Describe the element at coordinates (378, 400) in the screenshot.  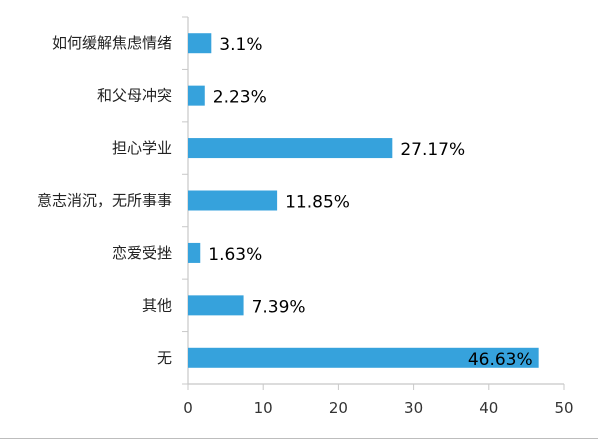
I see `x-axis-ticks: 0 10 20 30 40 50` at that location.